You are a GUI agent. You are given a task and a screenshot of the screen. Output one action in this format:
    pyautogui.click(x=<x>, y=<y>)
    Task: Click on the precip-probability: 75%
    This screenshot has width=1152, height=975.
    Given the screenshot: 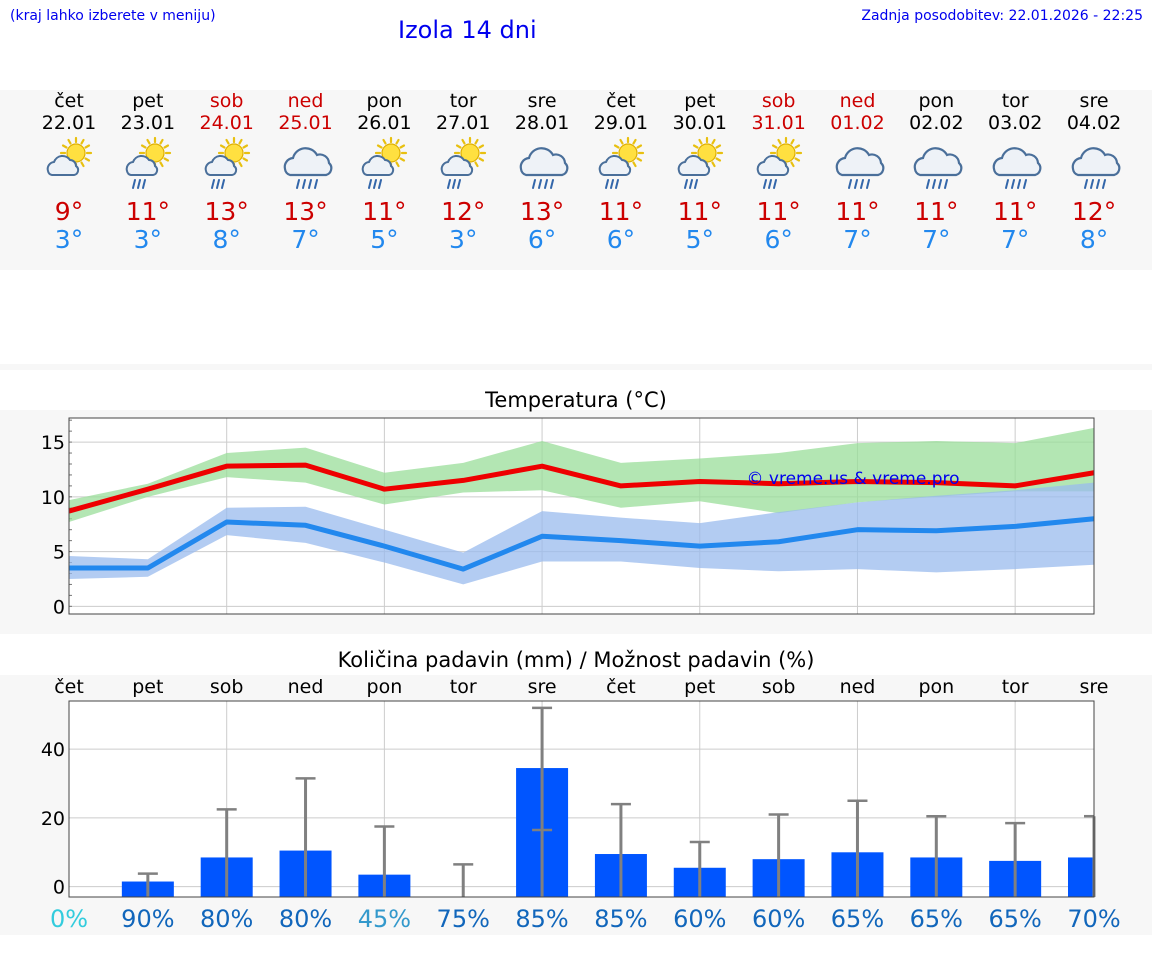 What is the action you would take?
    pyautogui.click(x=463, y=919)
    